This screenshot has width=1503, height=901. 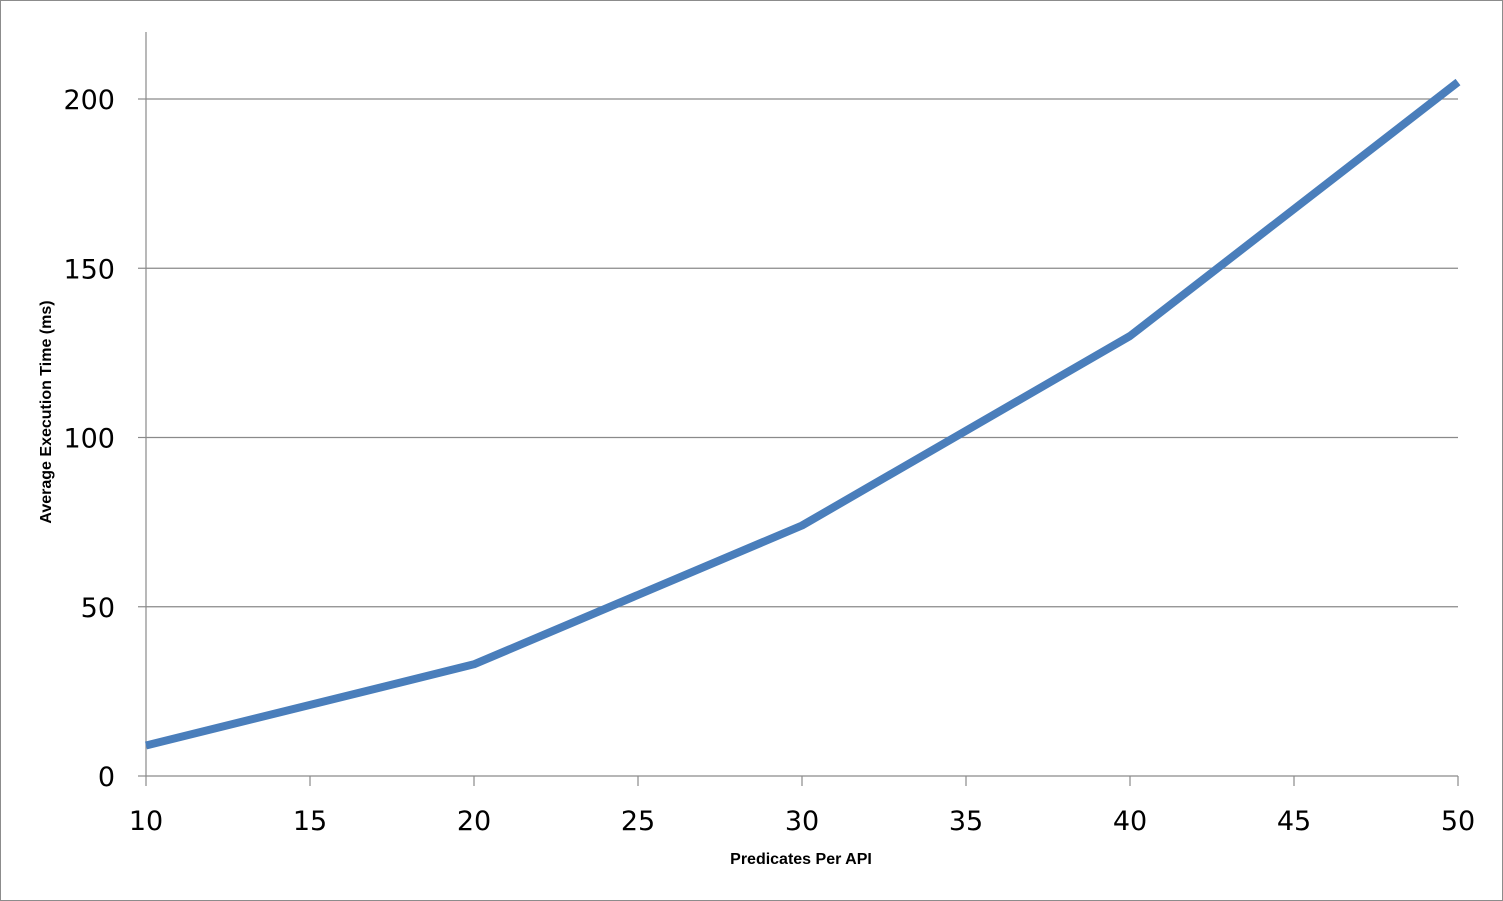 I want to click on y-axis-title: Average Execution Time (ms), so click(x=46, y=411).